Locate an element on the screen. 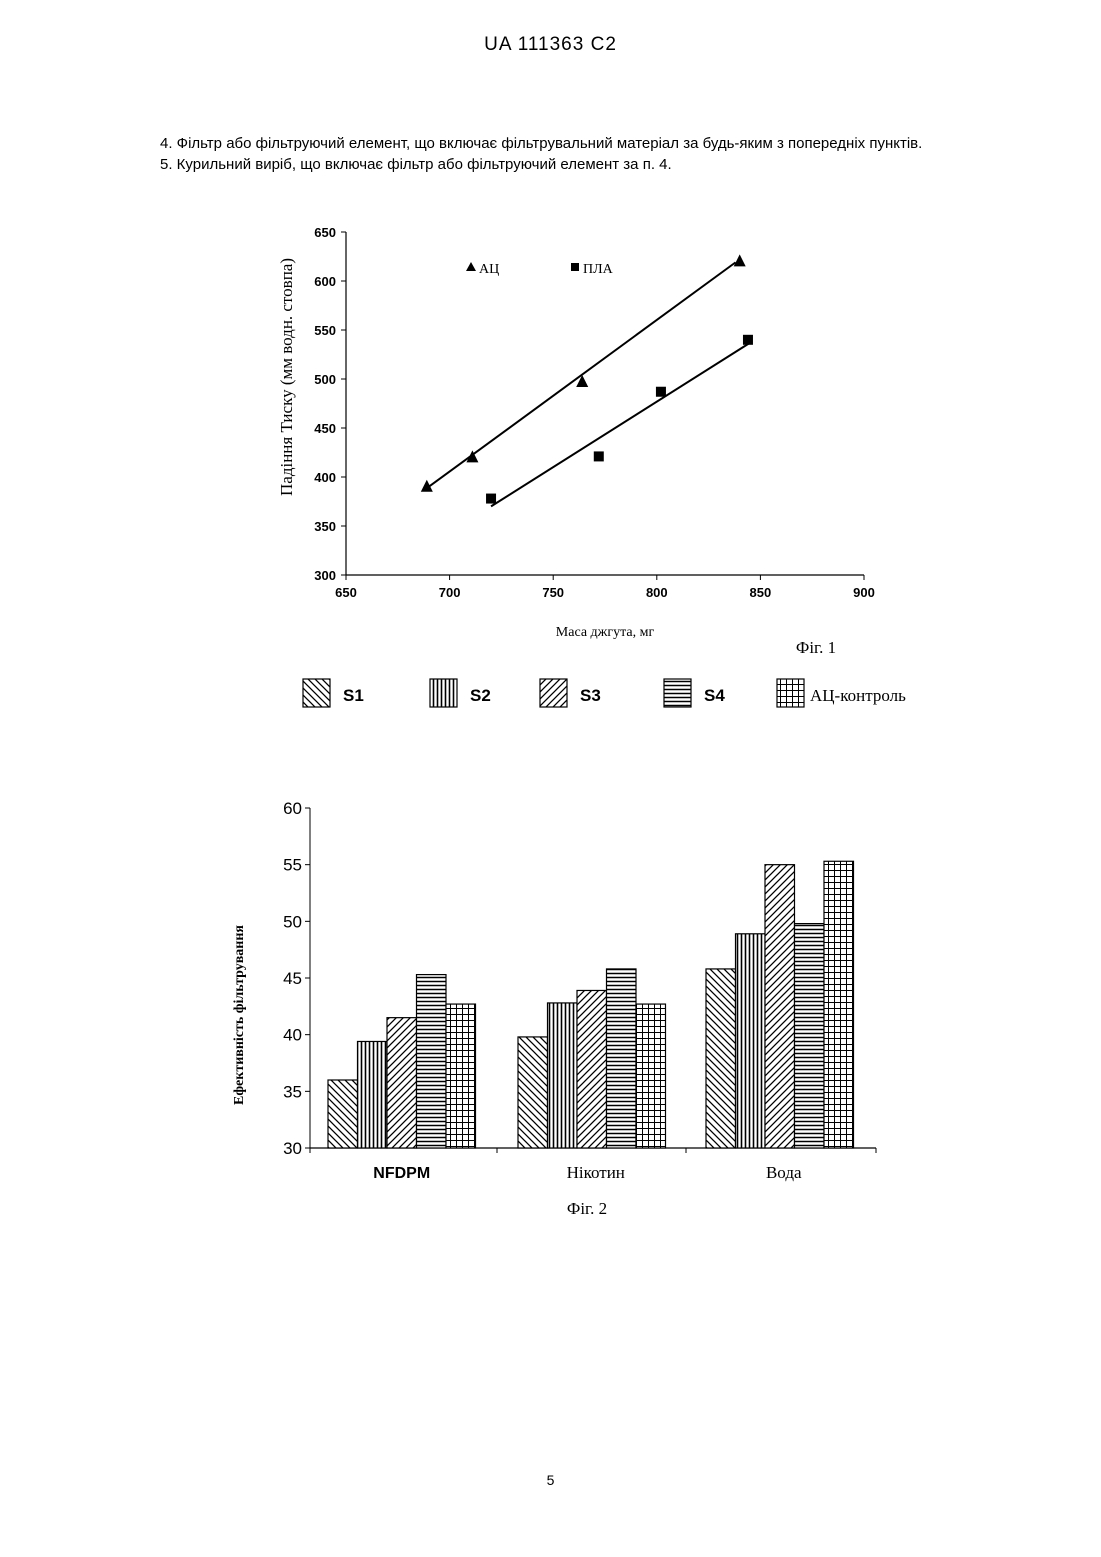 This screenshot has height=1557, width=1101. bar-Нікотин-S4 is located at coordinates (622, 1058).